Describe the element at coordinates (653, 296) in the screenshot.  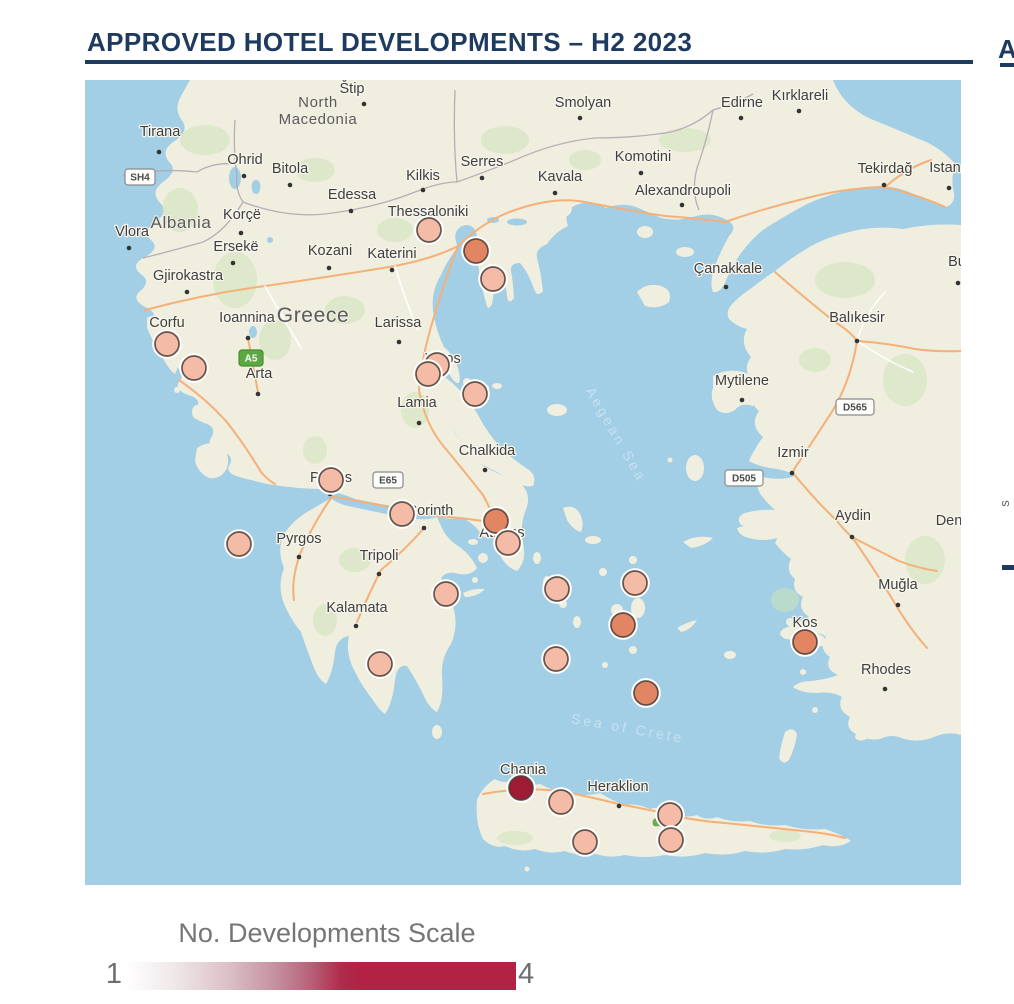
I see `island-limnos` at that location.